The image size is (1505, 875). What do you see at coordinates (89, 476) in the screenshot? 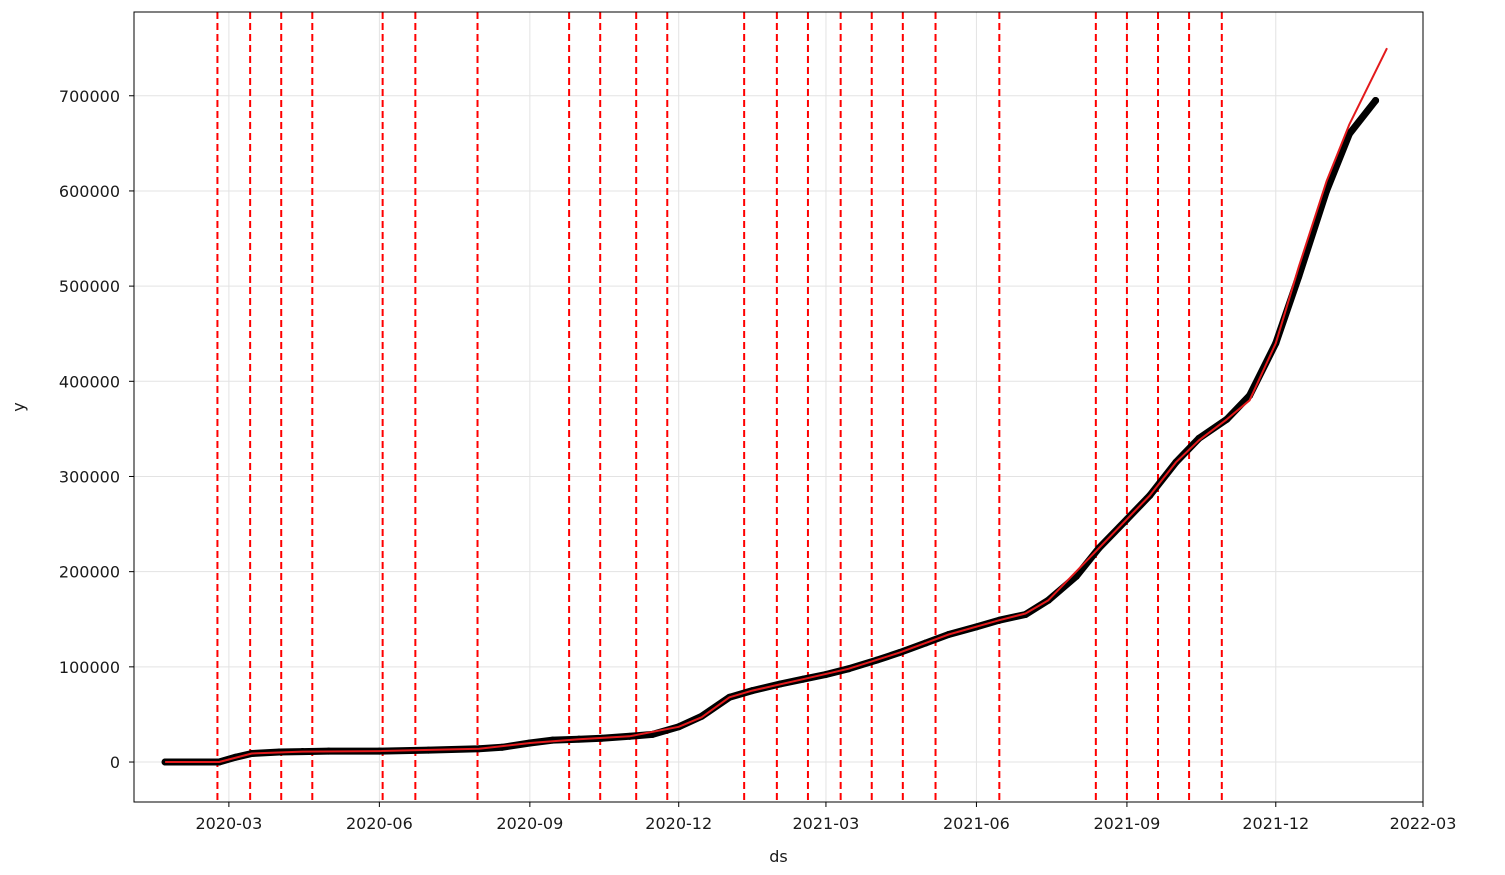
I see `y-tick-label: 300000` at bounding box center [89, 476].